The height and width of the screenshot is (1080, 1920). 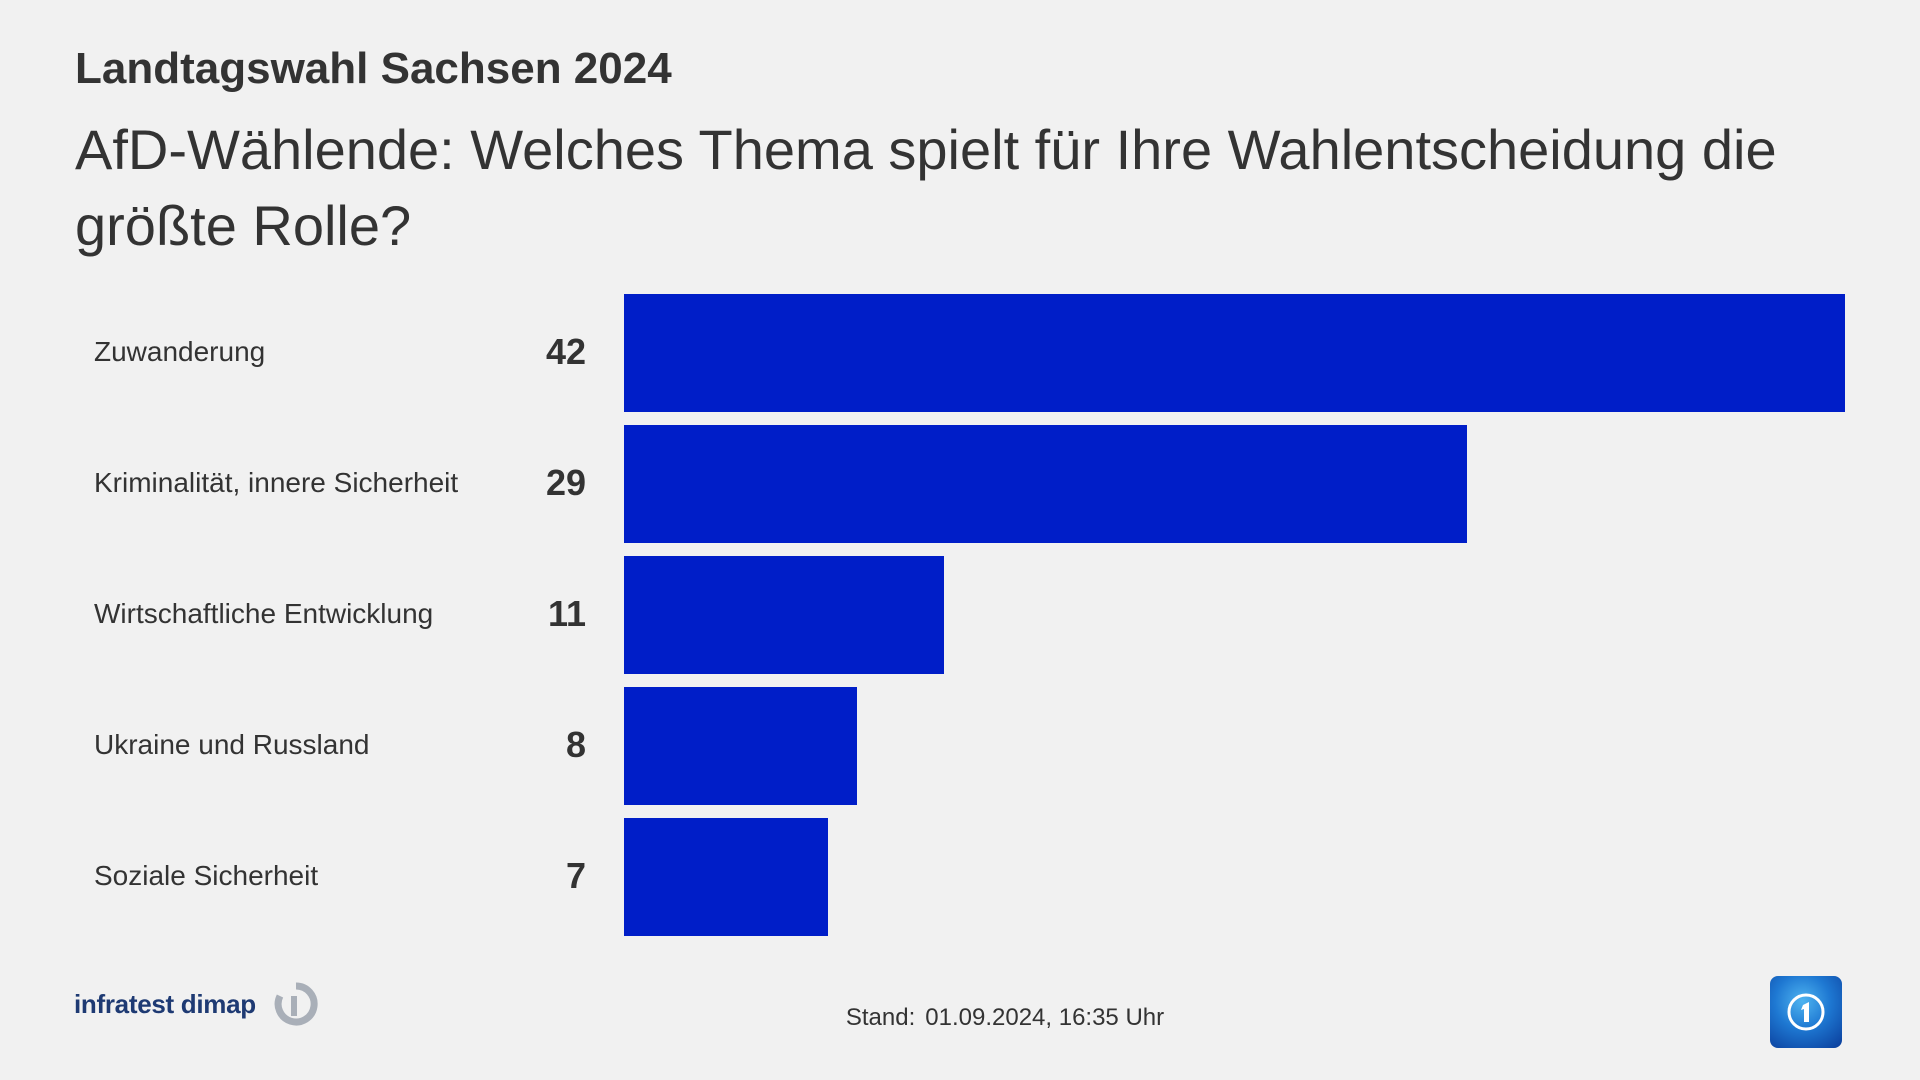 What do you see at coordinates (960, 614) in the screenshot?
I see `bar-row: Wirtschaftliche Entwicklung 11` at bounding box center [960, 614].